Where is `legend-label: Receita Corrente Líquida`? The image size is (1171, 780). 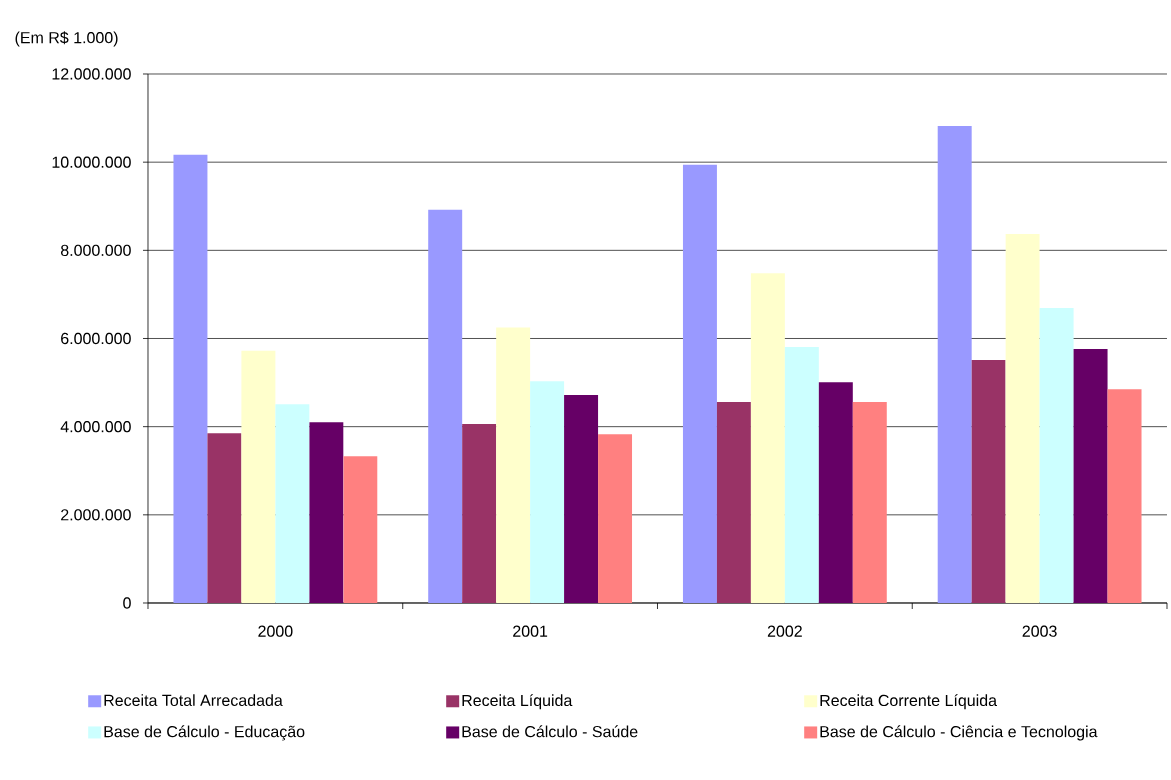
legend-label: Receita Corrente Líquida is located at coordinates (909, 702).